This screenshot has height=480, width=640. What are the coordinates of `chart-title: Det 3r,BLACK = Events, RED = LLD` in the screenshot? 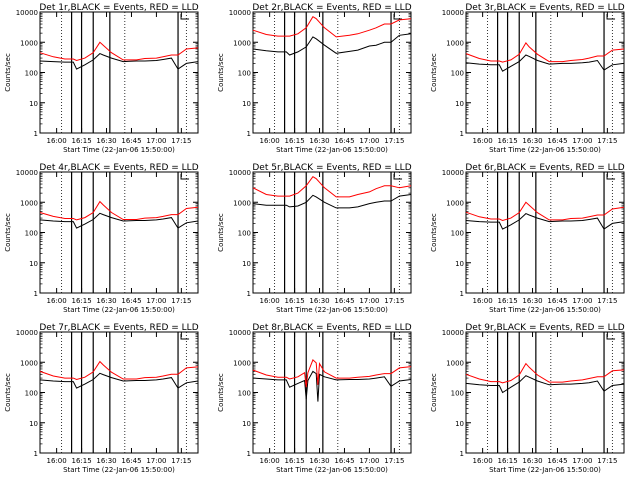 It's located at (544, 8).